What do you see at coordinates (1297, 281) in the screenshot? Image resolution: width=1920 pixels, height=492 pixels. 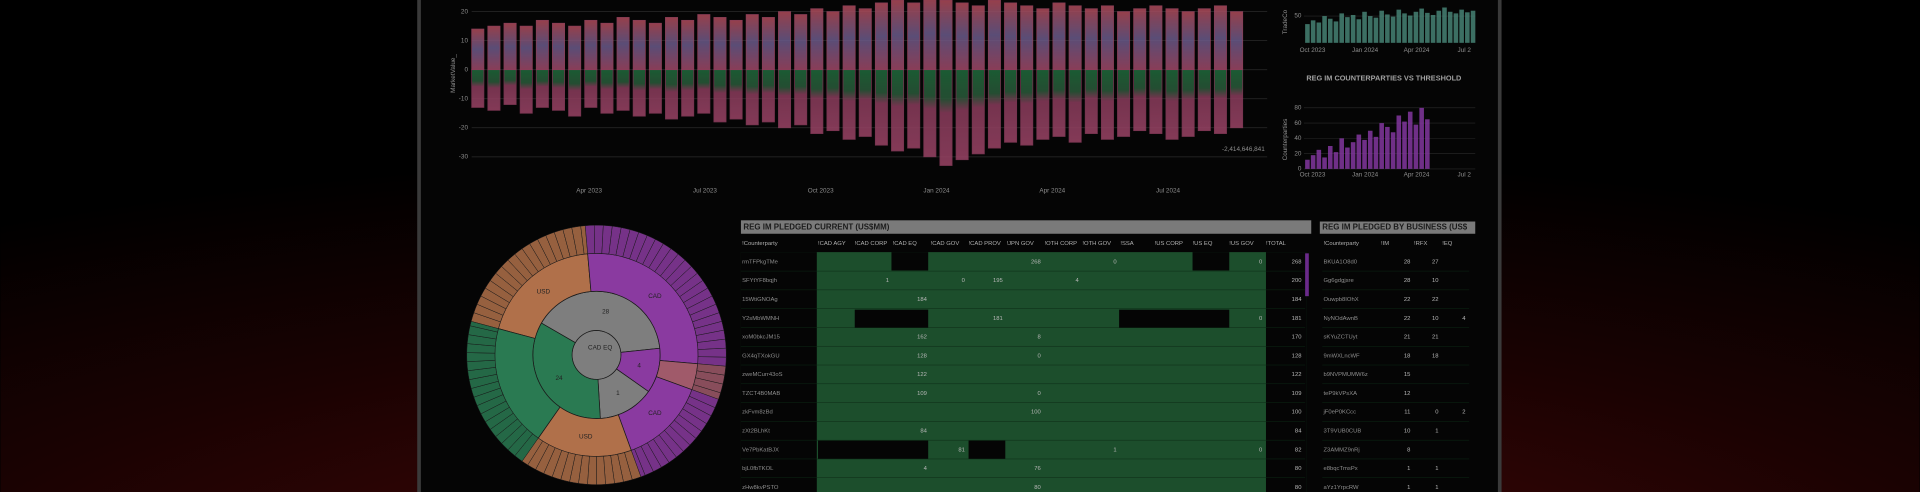 I see `cell: 200` at bounding box center [1297, 281].